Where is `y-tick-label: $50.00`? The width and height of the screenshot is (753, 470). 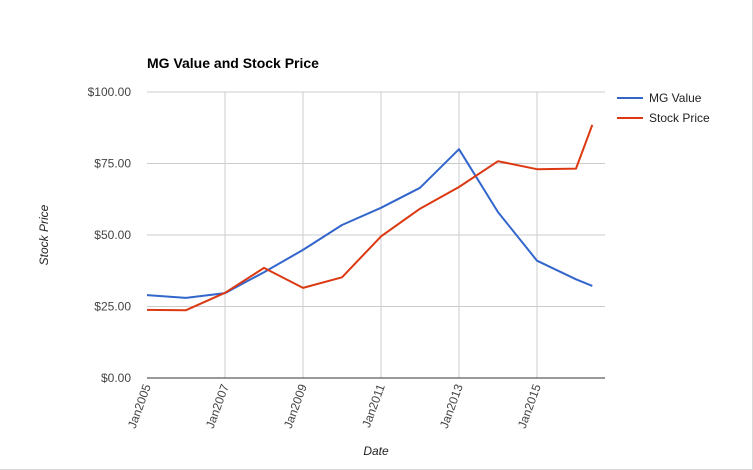
y-tick-label: $50.00 is located at coordinates (112, 235).